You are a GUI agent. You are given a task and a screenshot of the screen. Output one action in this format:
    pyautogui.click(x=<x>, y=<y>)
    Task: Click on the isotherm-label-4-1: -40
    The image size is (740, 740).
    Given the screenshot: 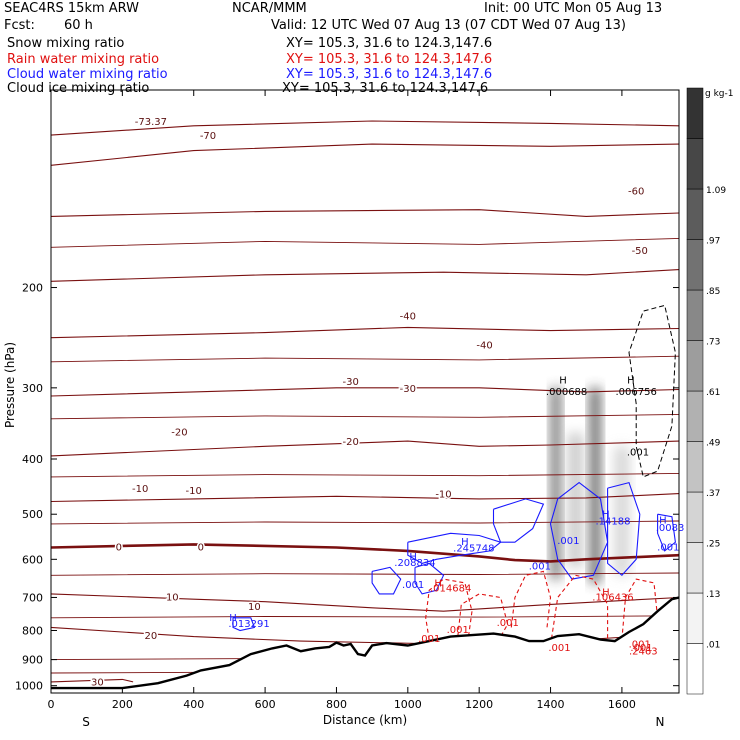 What is the action you would take?
    pyautogui.click(x=484, y=346)
    